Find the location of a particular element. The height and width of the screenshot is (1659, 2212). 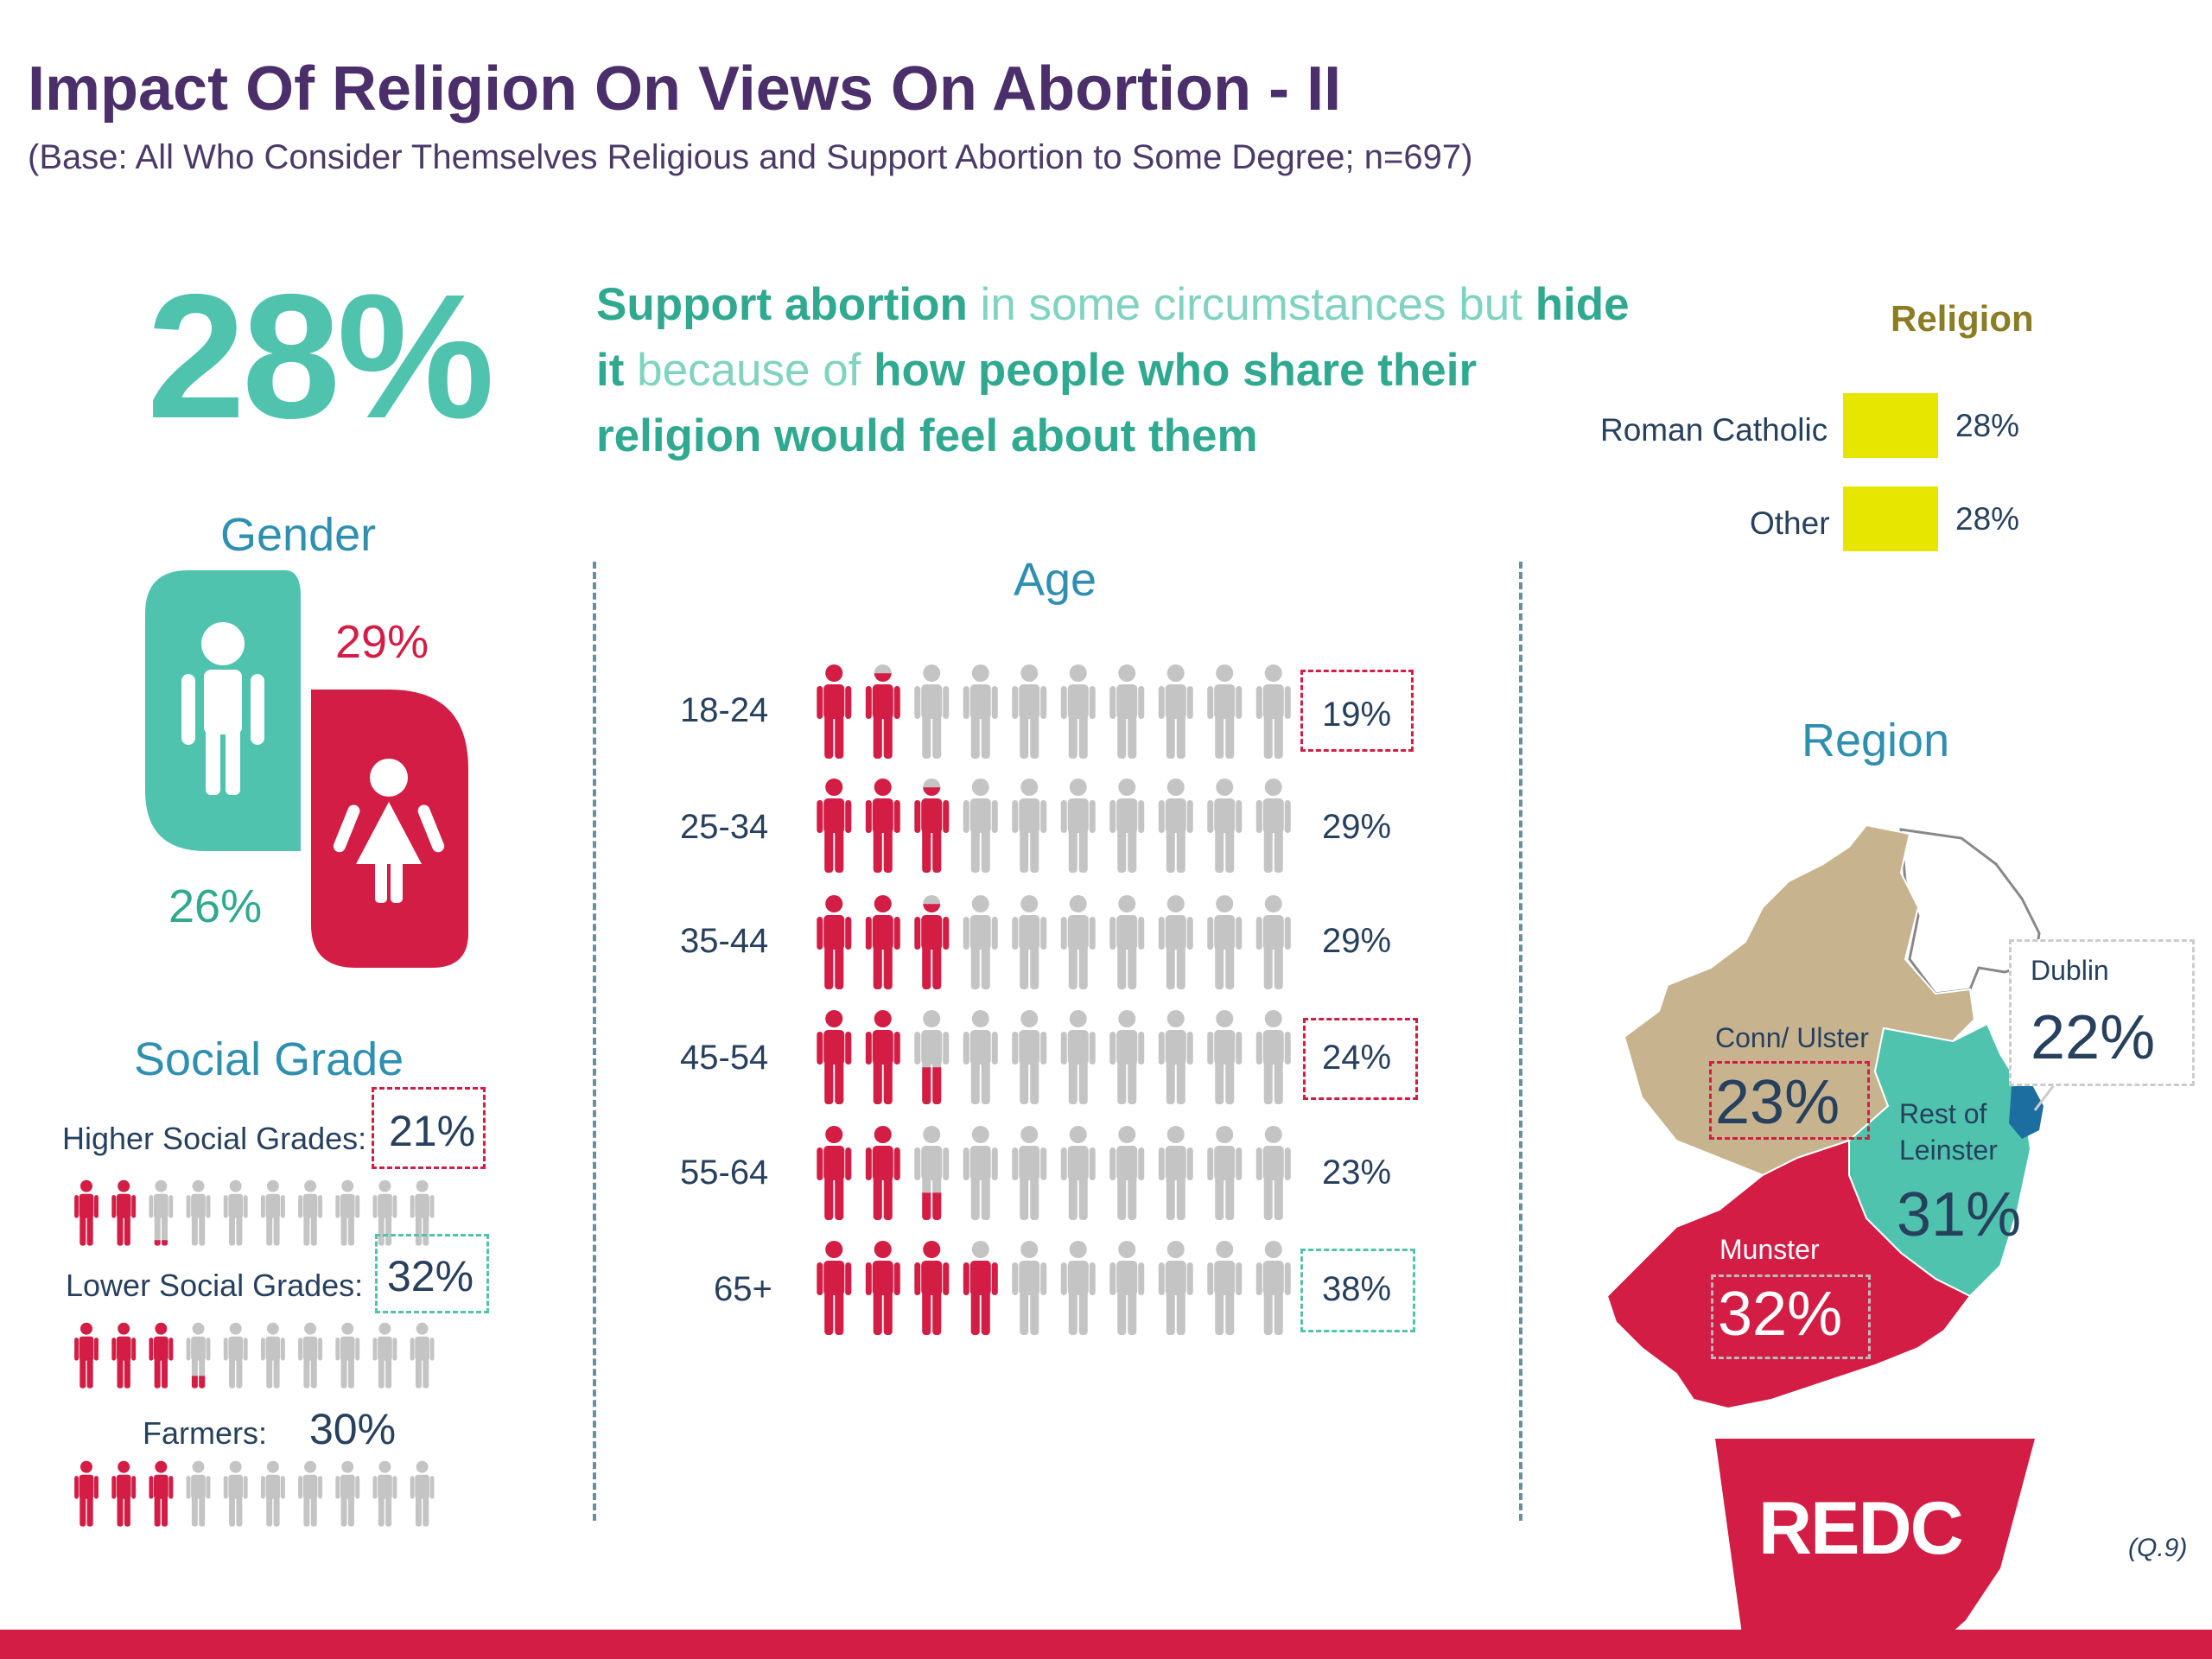

divider is located at coordinates (594, 1041).